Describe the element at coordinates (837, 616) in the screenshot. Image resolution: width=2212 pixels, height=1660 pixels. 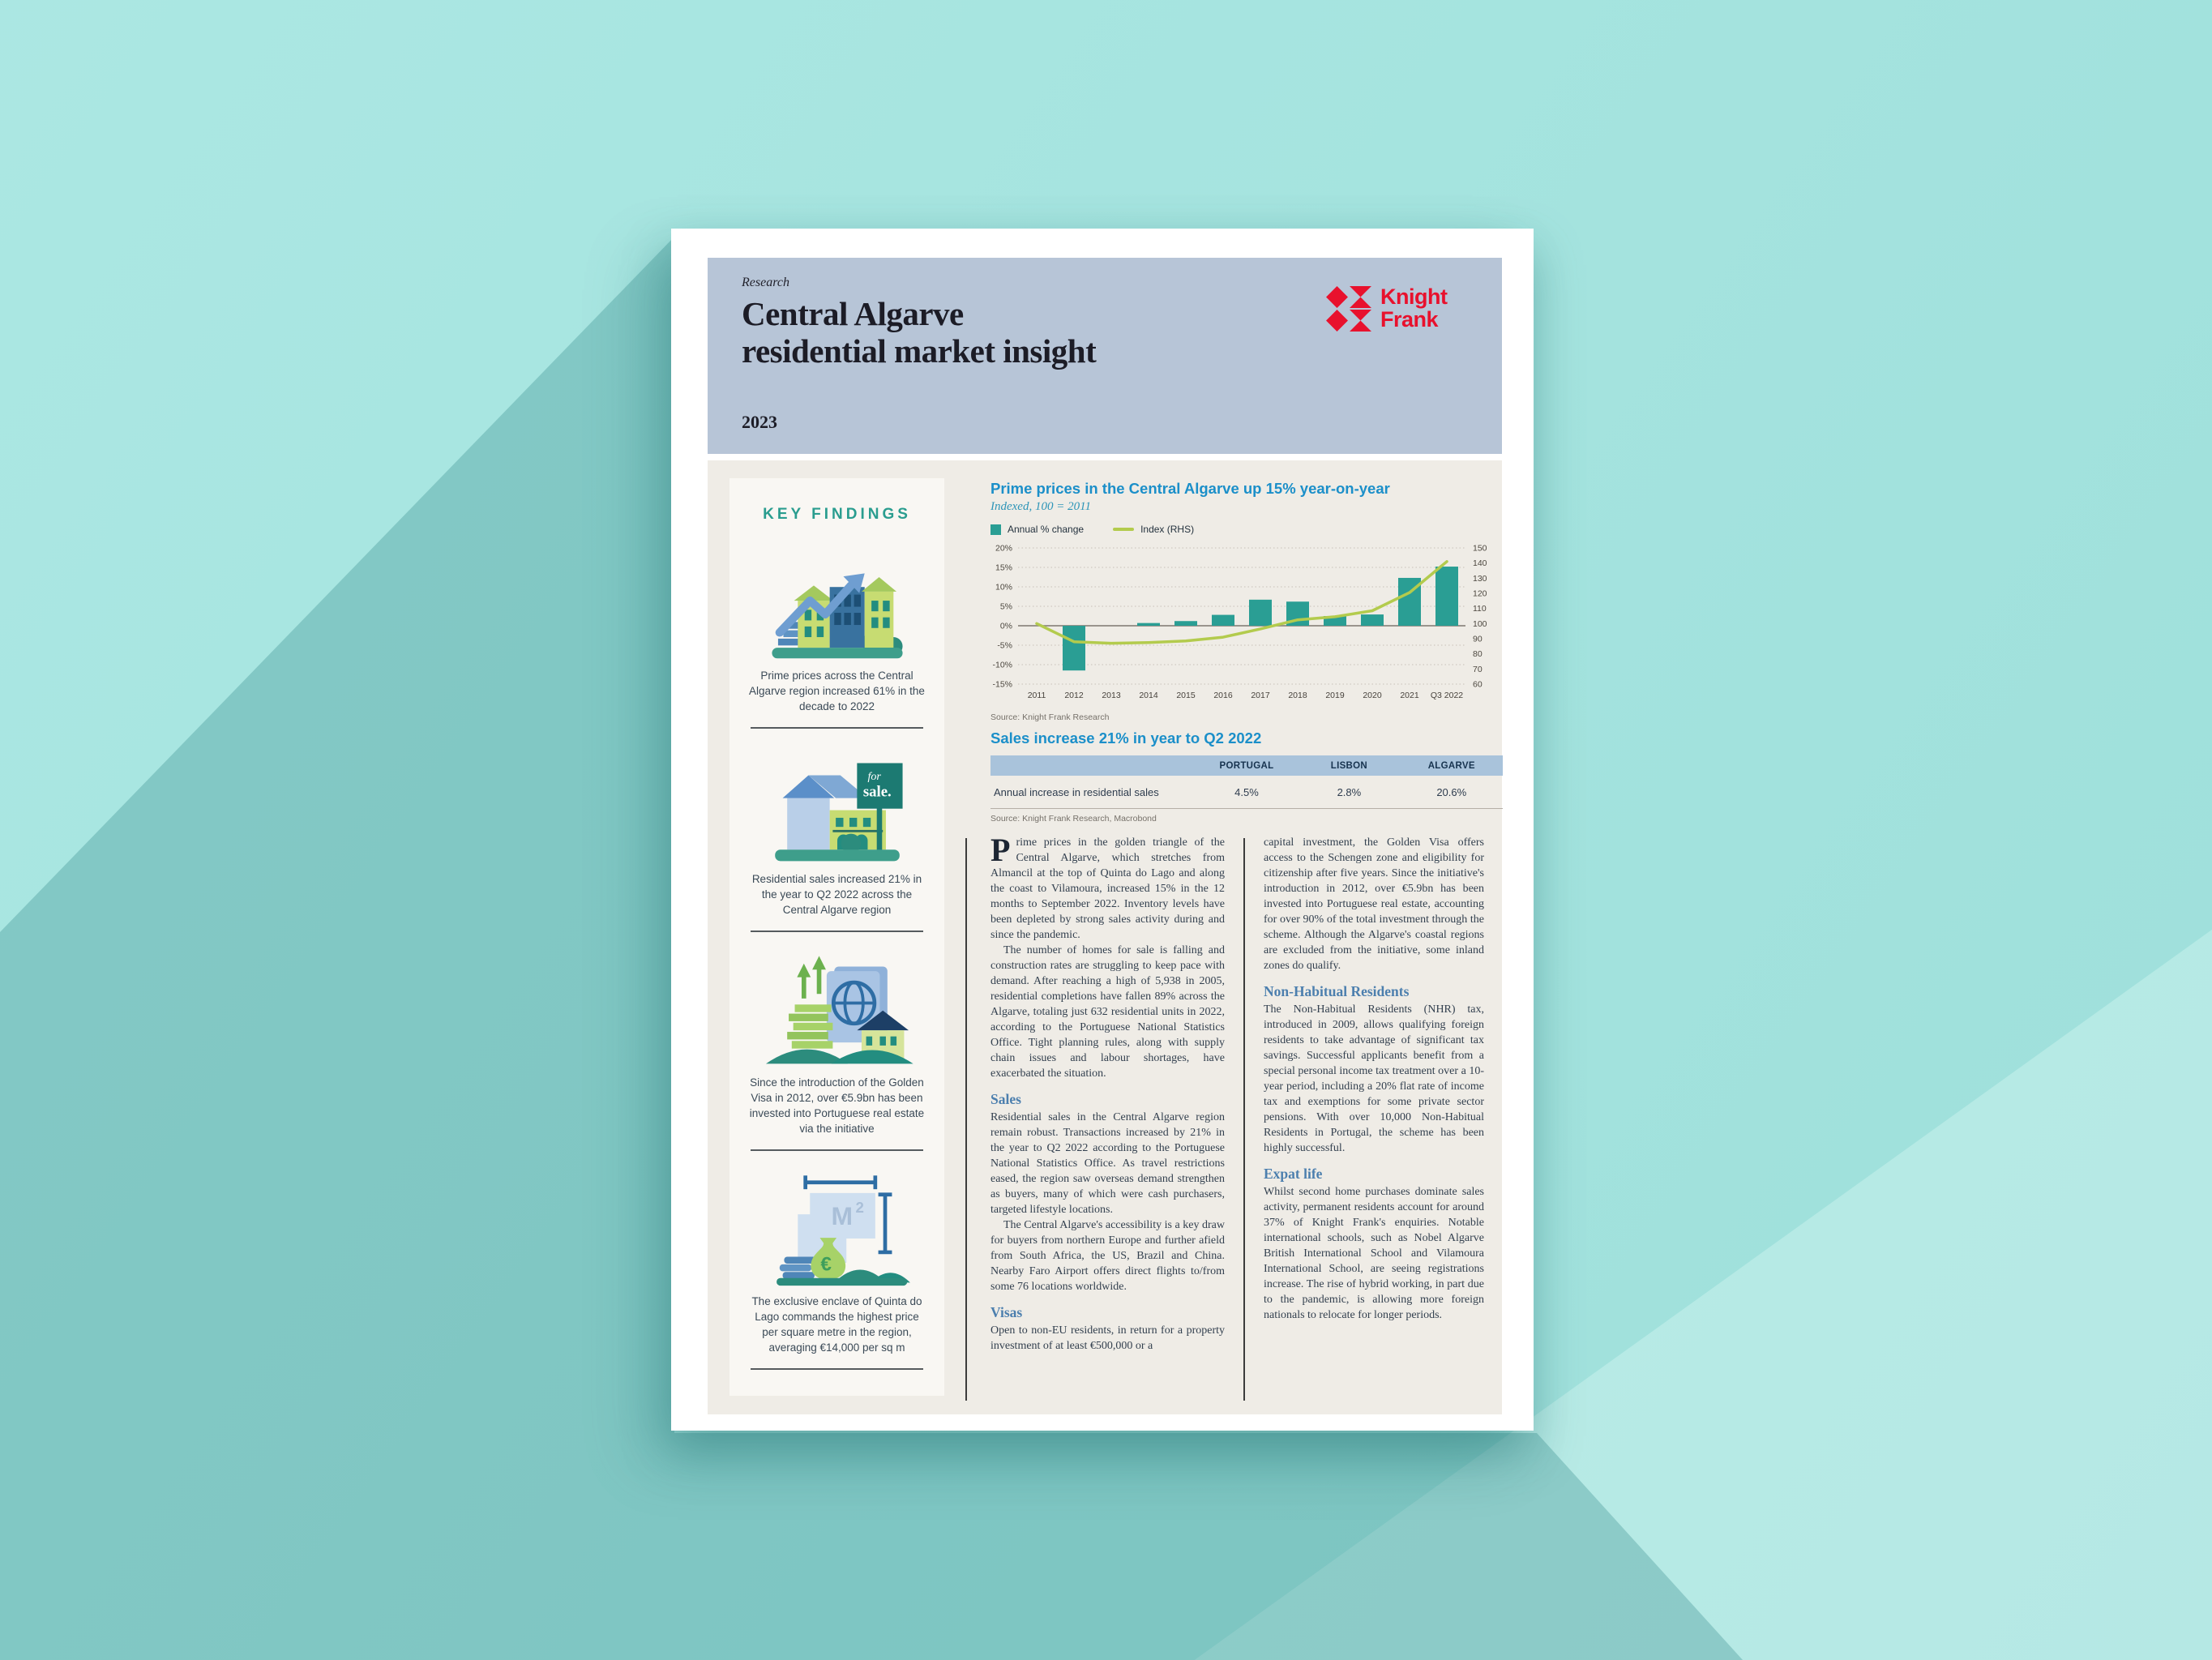
I see `houses-growth-arrow-icon` at that location.